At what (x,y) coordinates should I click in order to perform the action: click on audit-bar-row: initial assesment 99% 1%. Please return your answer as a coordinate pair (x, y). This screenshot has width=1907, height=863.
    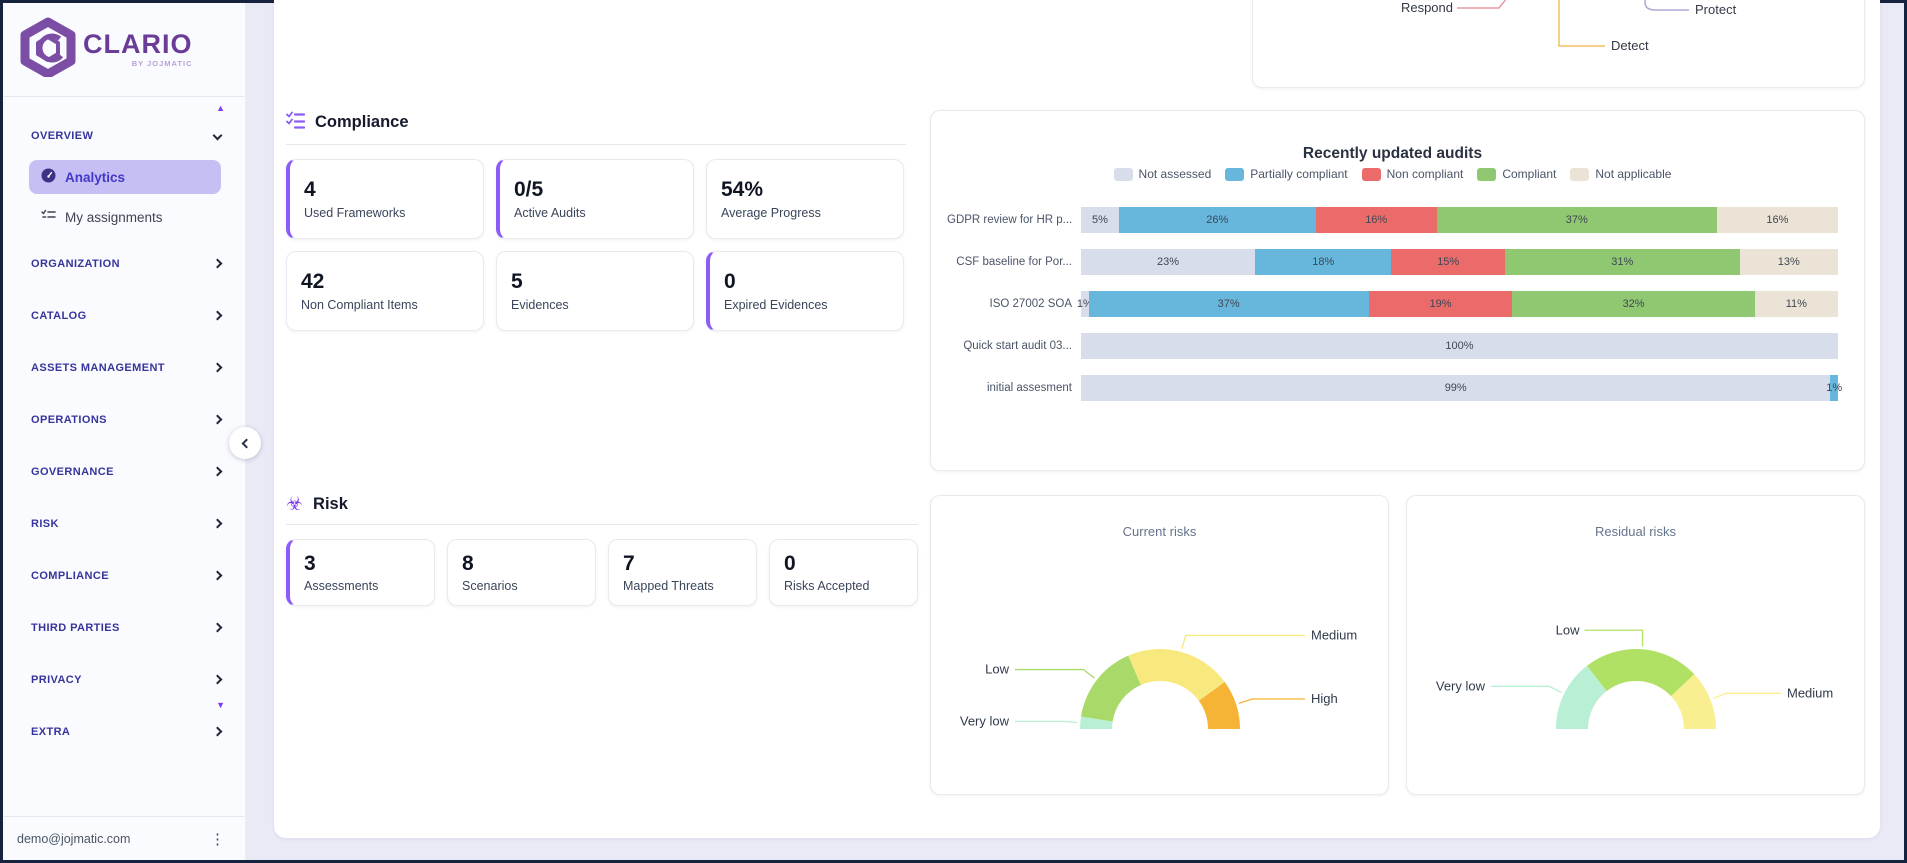
    Looking at the image, I should click on (1394, 388).